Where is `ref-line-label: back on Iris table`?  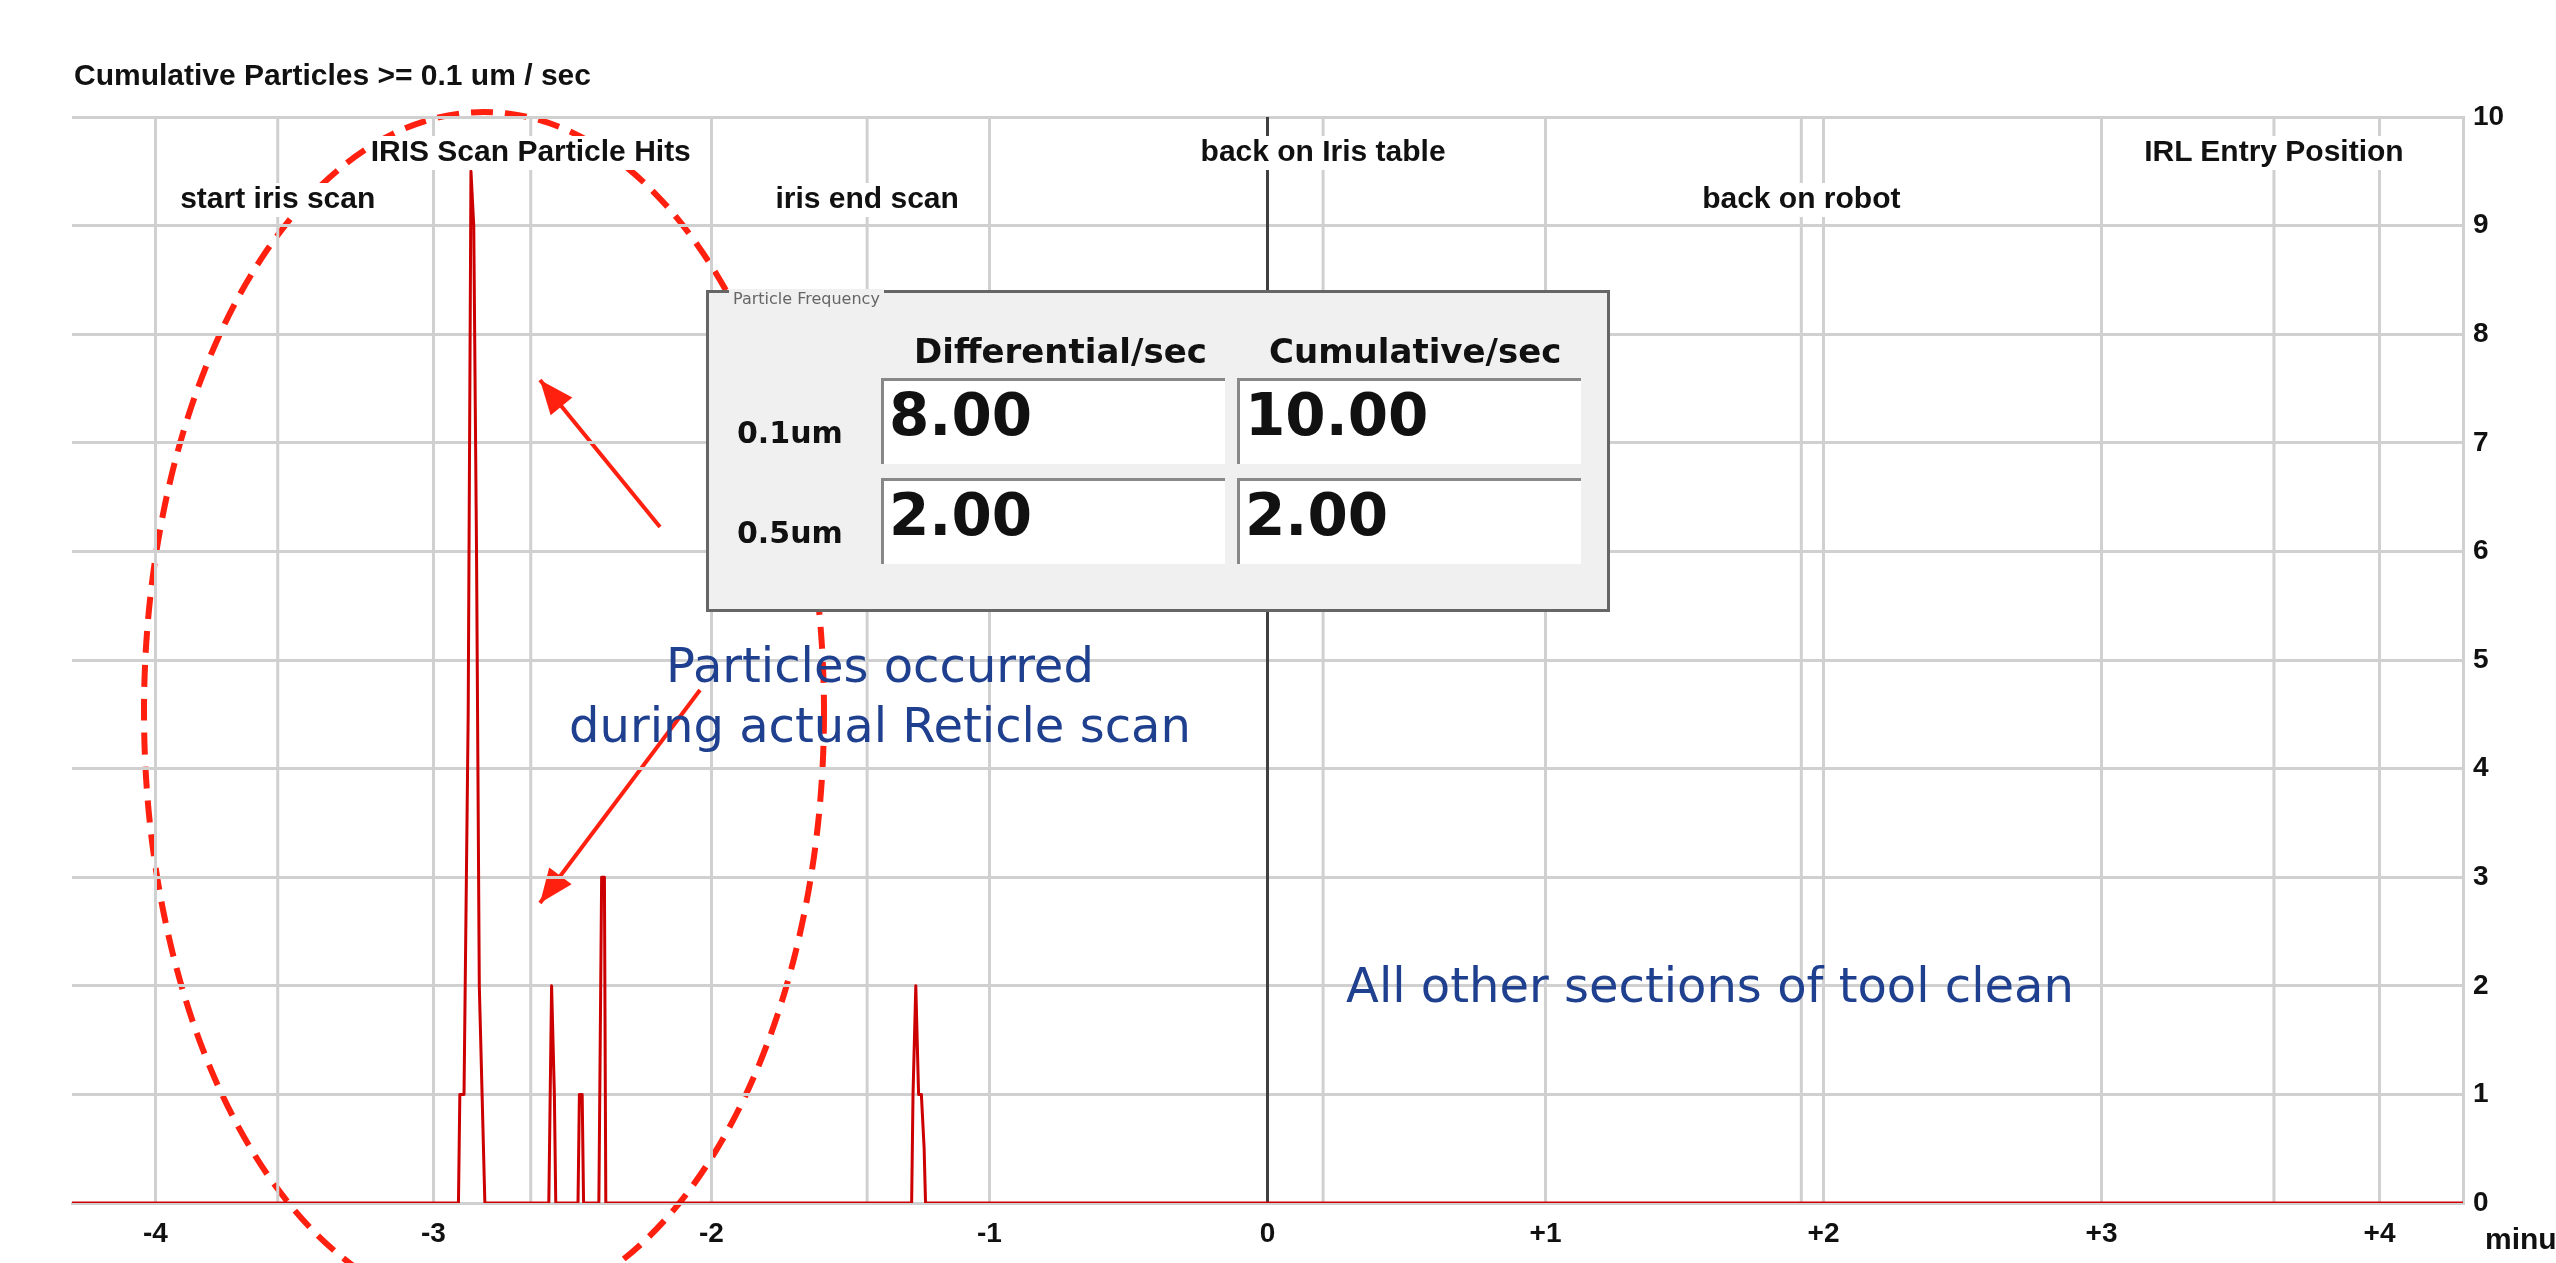 ref-line-label: back on Iris table is located at coordinates (1323, 151).